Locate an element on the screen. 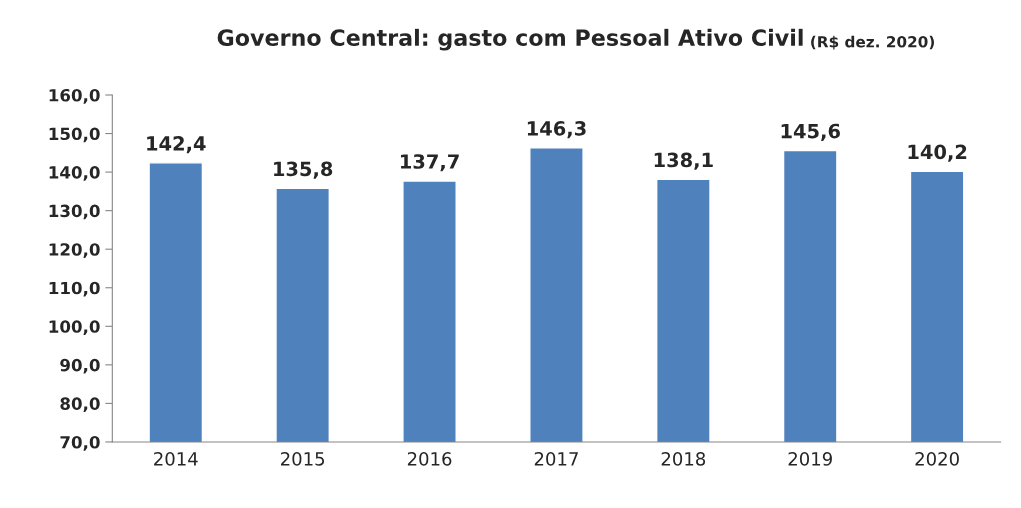 The width and height of the screenshot is (1021, 508). y-tick-label: 130,0 is located at coordinates (74, 212).